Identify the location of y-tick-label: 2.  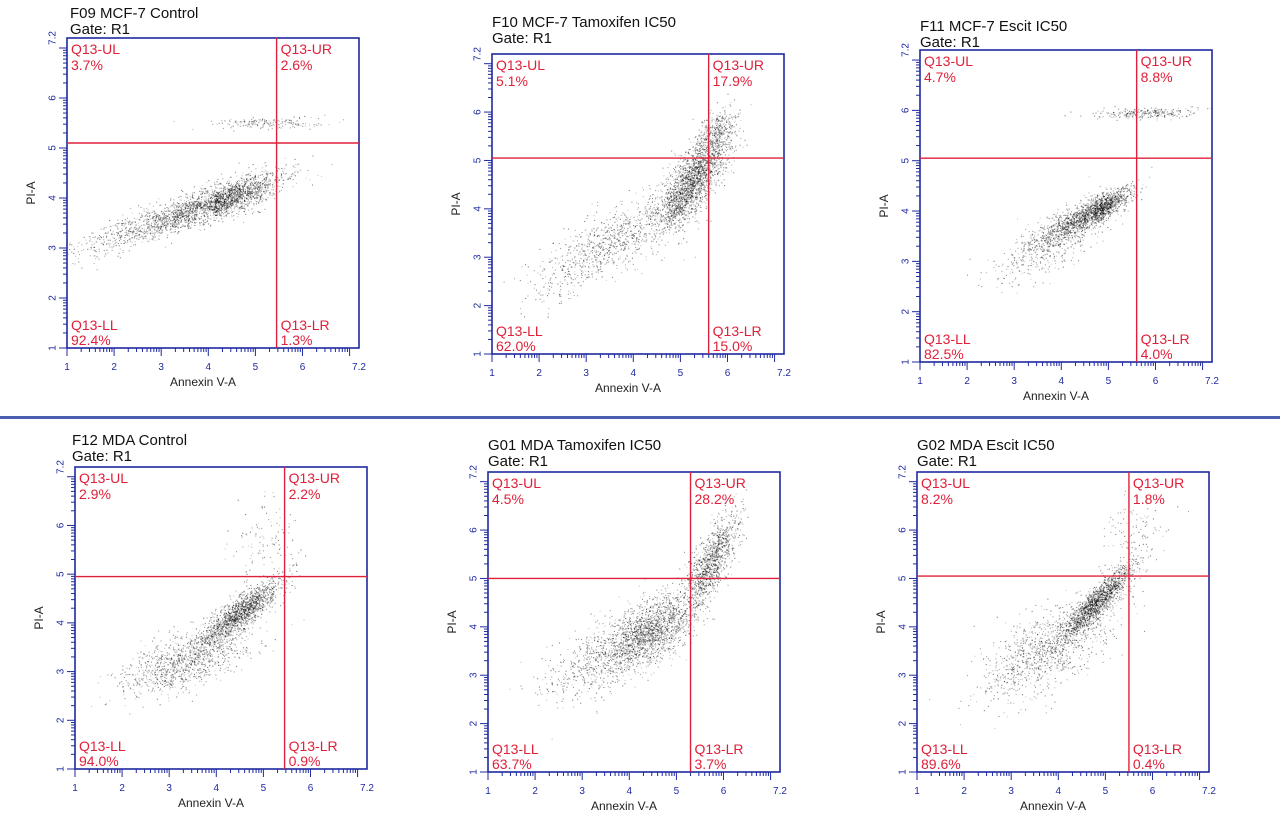
(53, 298).